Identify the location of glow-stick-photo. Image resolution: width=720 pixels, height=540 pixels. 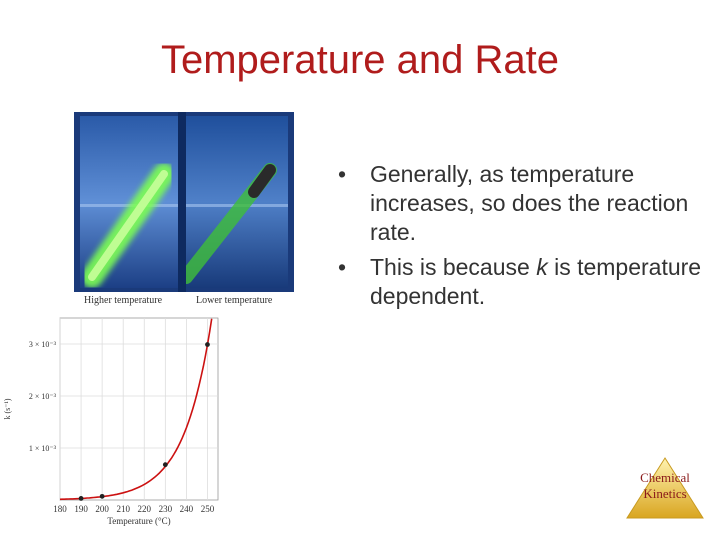
(184, 202).